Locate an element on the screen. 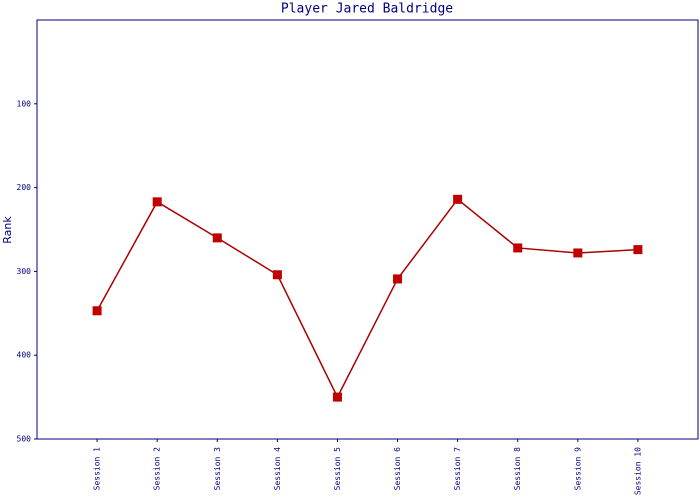  x-tick-label: Session 5 is located at coordinates (337, 469).